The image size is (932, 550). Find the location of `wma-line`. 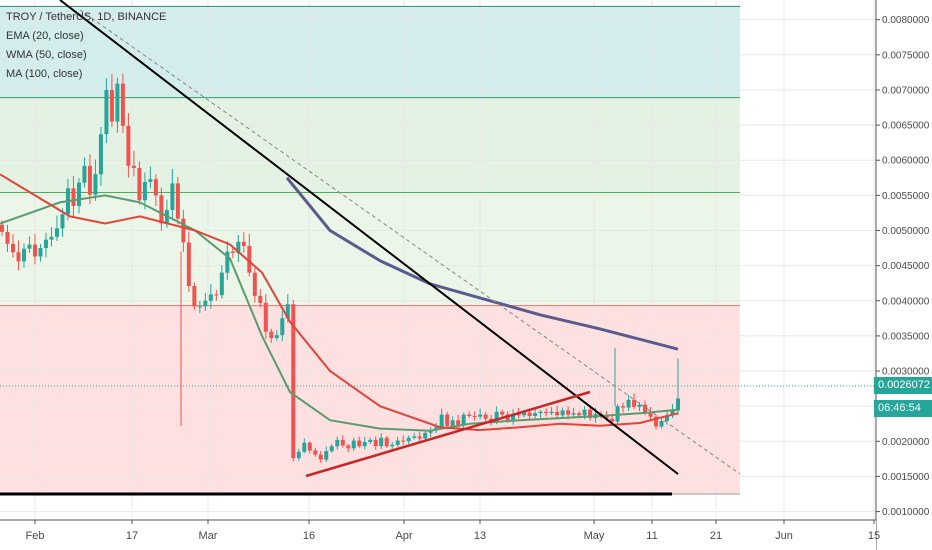

wma-line is located at coordinates (482, 263).